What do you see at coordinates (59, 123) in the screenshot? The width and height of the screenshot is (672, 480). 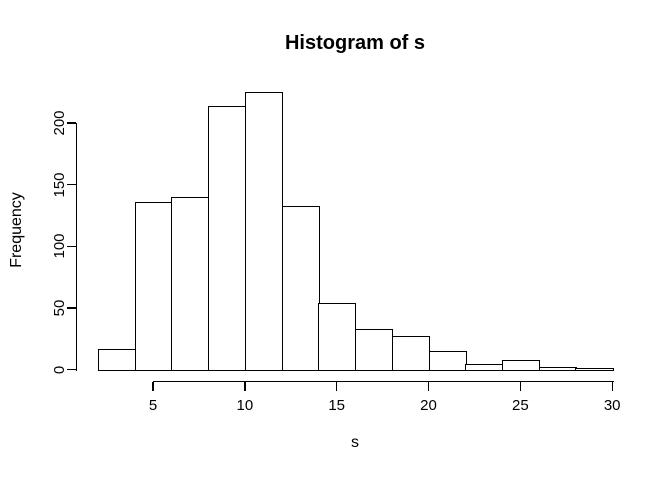 I see `y-tick-label: 200` at bounding box center [59, 123].